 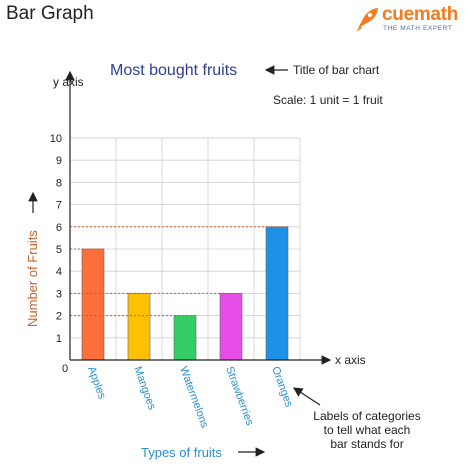 What do you see at coordinates (59, 294) in the screenshot?
I see `y-tick-3: 3` at bounding box center [59, 294].